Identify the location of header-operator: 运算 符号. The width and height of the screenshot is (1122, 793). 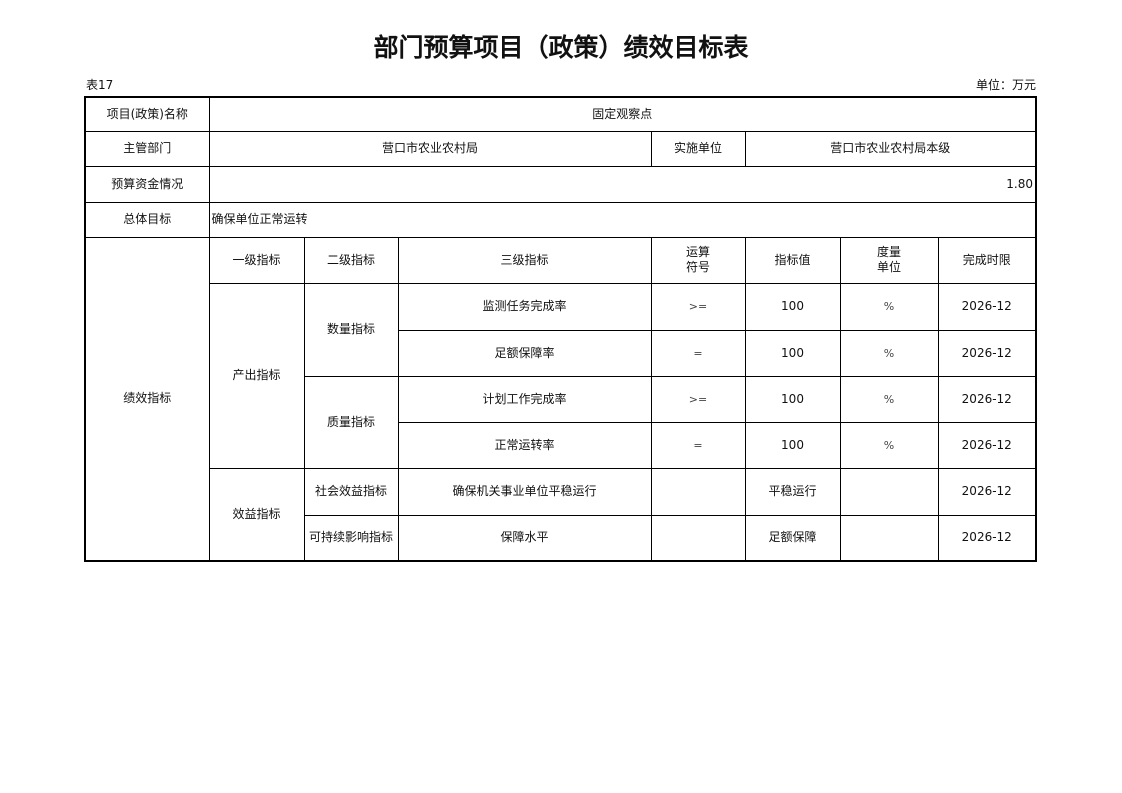
(698, 260).